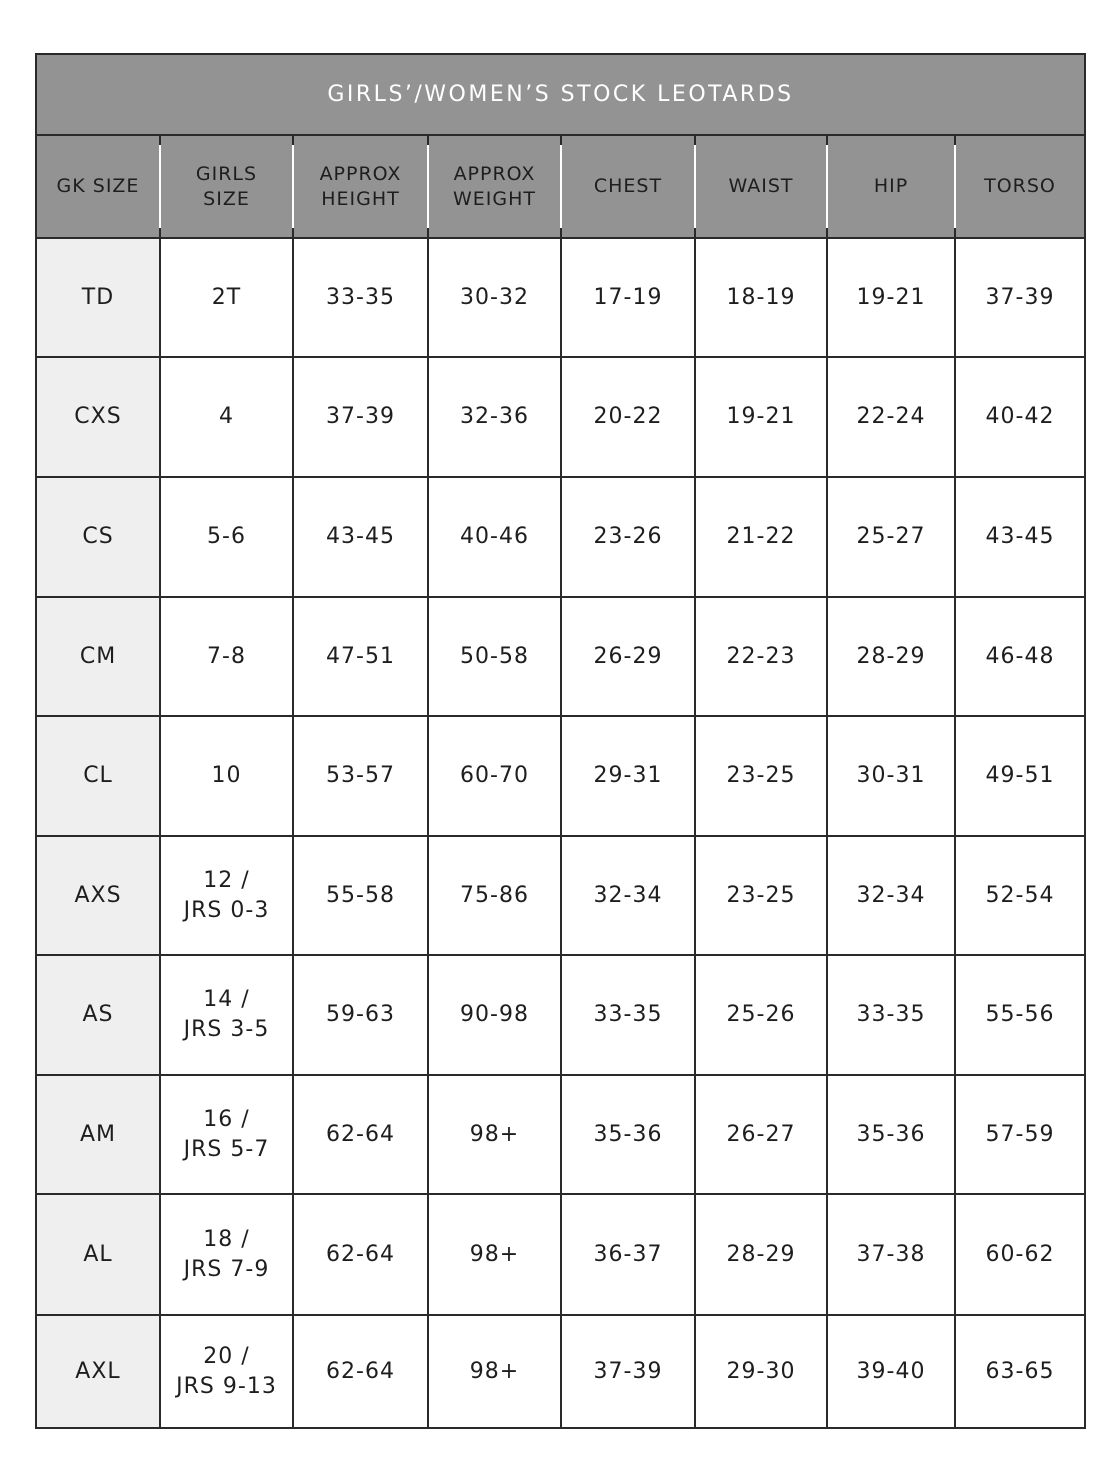  What do you see at coordinates (360, 895) in the screenshot?
I see `table-cell: 55-58` at bounding box center [360, 895].